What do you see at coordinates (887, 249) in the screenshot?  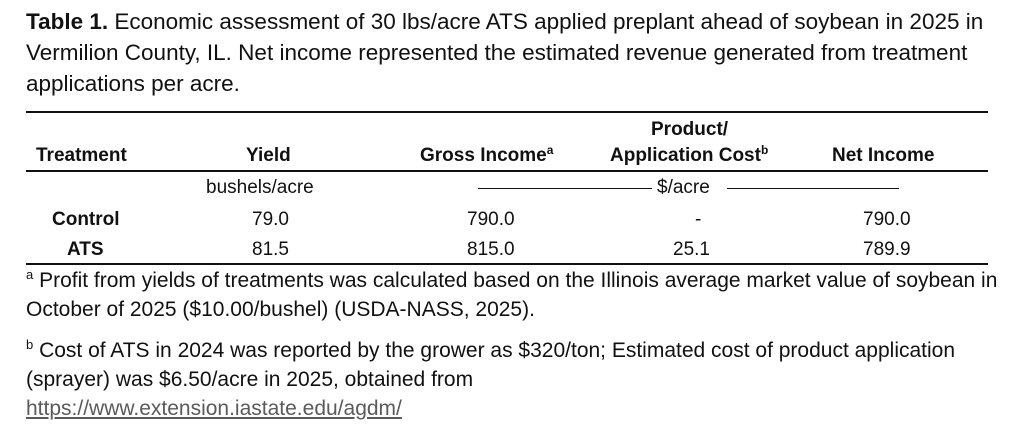 I see `row-net-income: 789.9` at bounding box center [887, 249].